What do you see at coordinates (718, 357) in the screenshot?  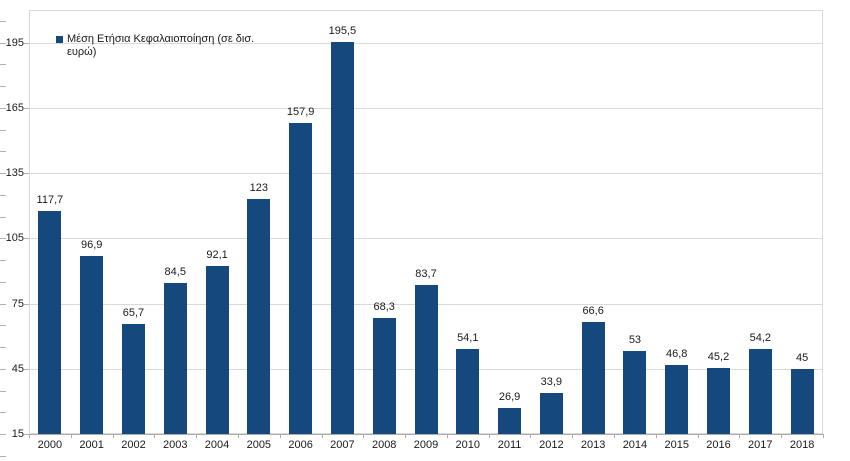 I see `bar-value-label: 45,2` at bounding box center [718, 357].